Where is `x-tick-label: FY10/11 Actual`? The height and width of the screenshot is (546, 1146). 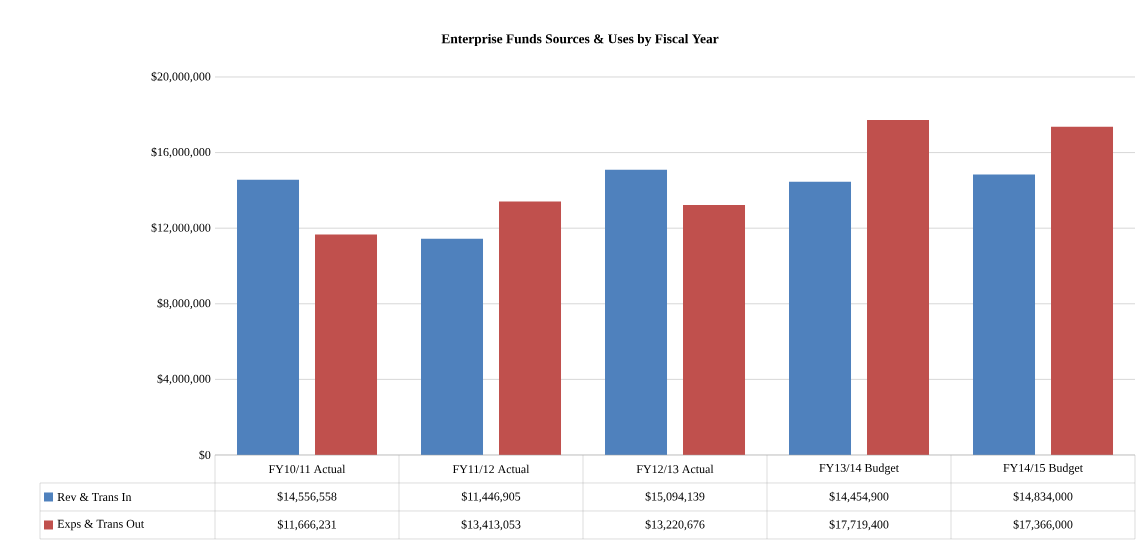 x-tick-label: FY10/11 Actual is located at coordinates (307, 469).